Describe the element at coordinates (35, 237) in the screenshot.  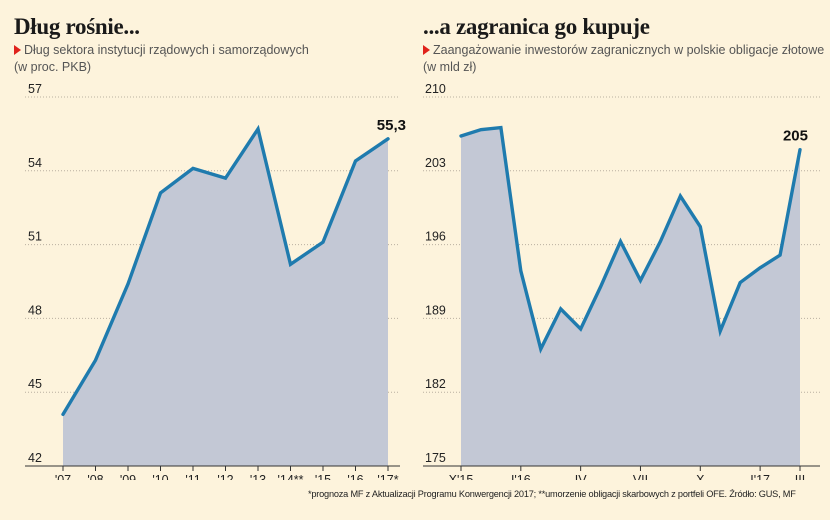
I see `y-tick-label: 51` at that location.